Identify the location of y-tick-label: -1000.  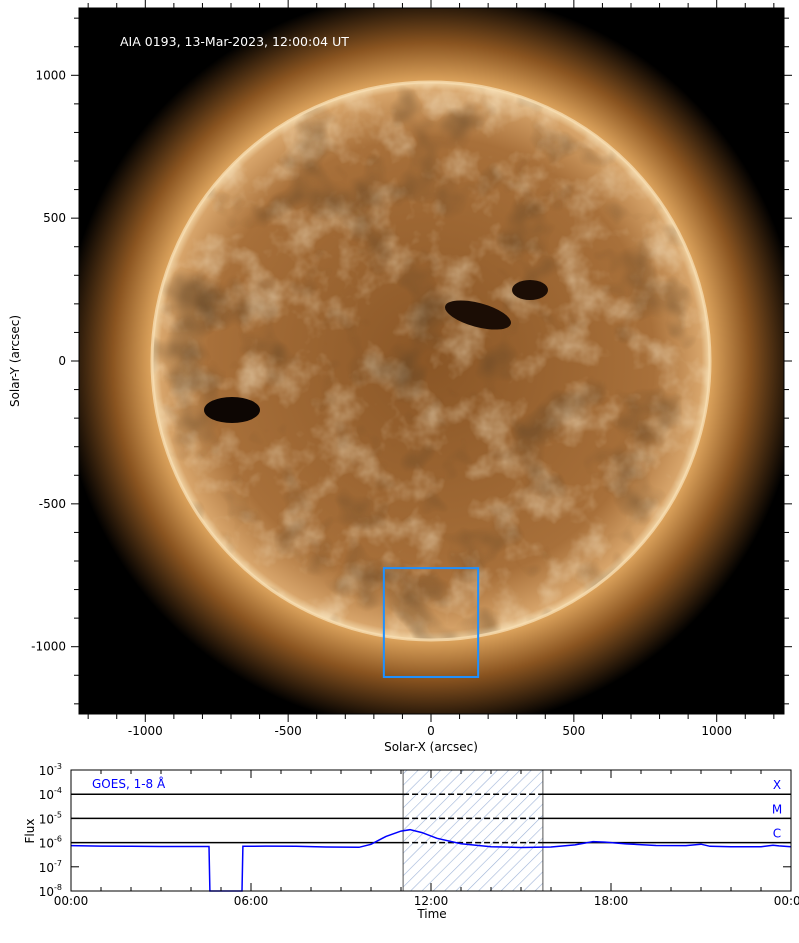
(48, 647).